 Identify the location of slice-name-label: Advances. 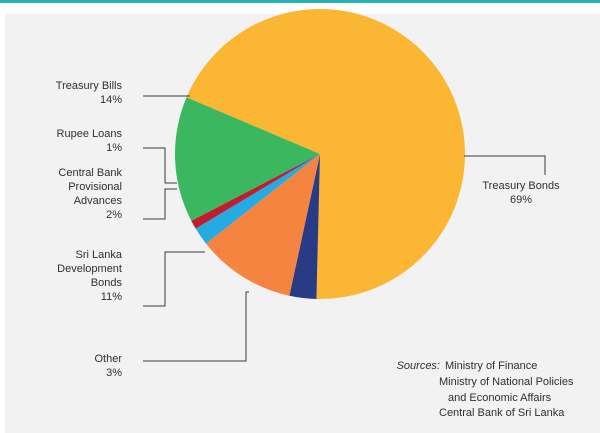
(98, 201).